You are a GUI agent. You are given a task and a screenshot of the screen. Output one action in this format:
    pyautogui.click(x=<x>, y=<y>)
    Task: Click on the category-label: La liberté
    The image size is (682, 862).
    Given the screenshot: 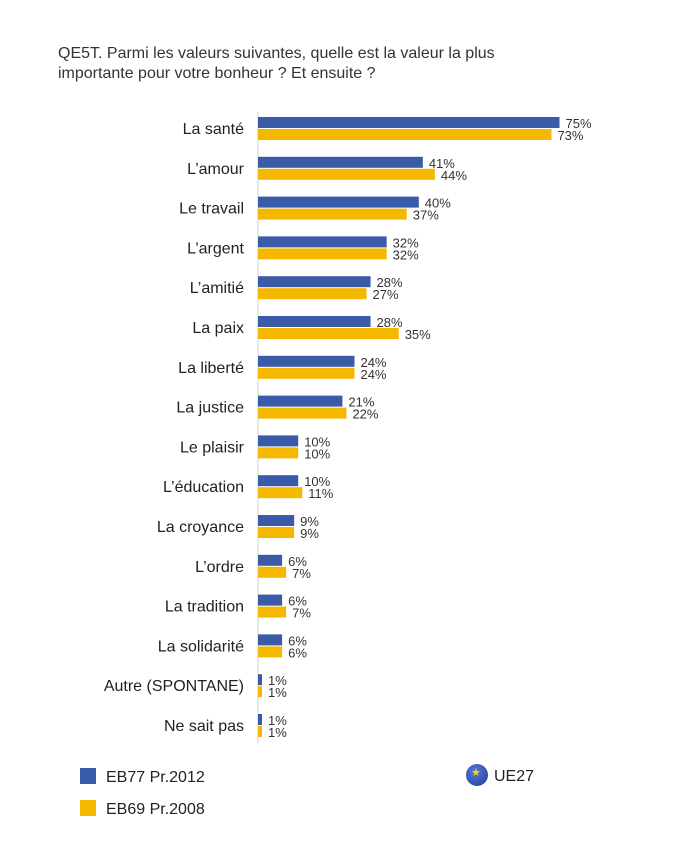 What is the action you would take?
    pyautogui.click(x=211, y=368)
    